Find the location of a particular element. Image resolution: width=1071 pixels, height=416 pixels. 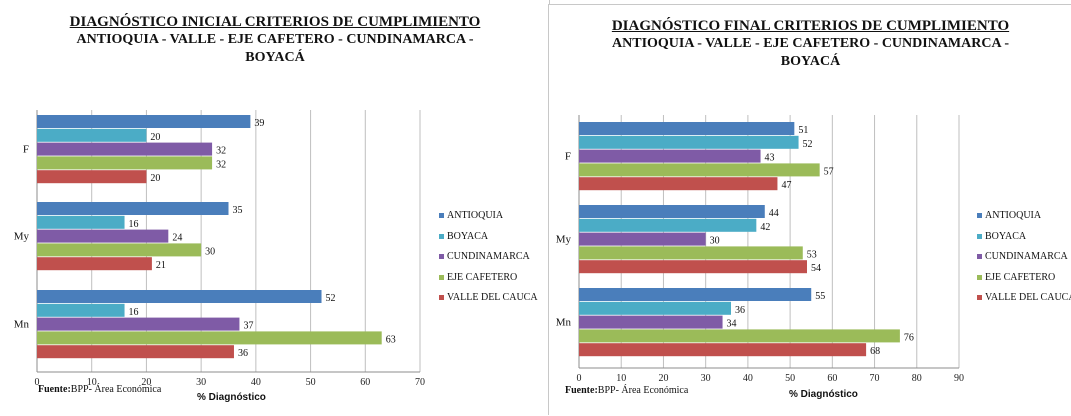

data-label: 43 is located at coordinates (770, 158).